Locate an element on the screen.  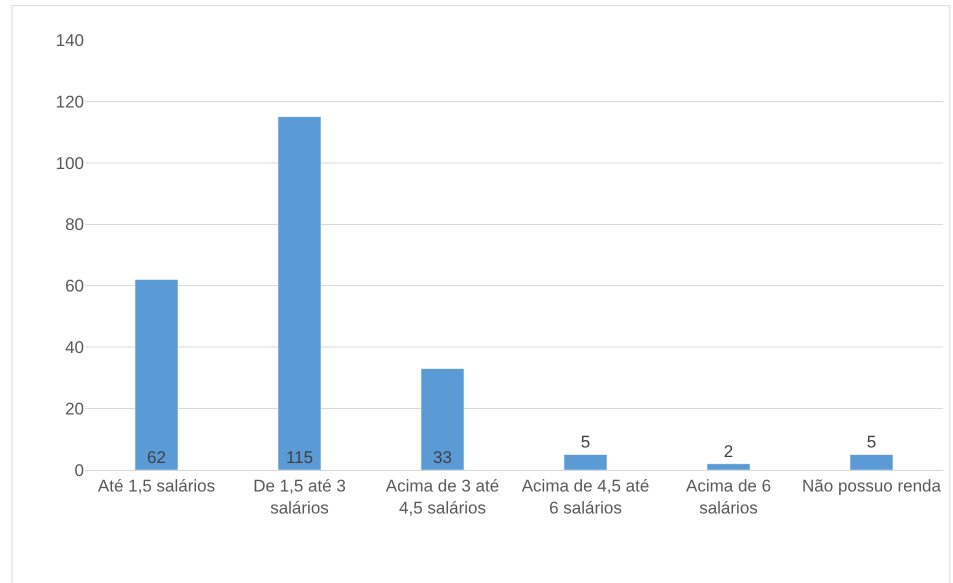
x-tick-label: De 1,5 até 3 salários is located at coordinates (299, 497).